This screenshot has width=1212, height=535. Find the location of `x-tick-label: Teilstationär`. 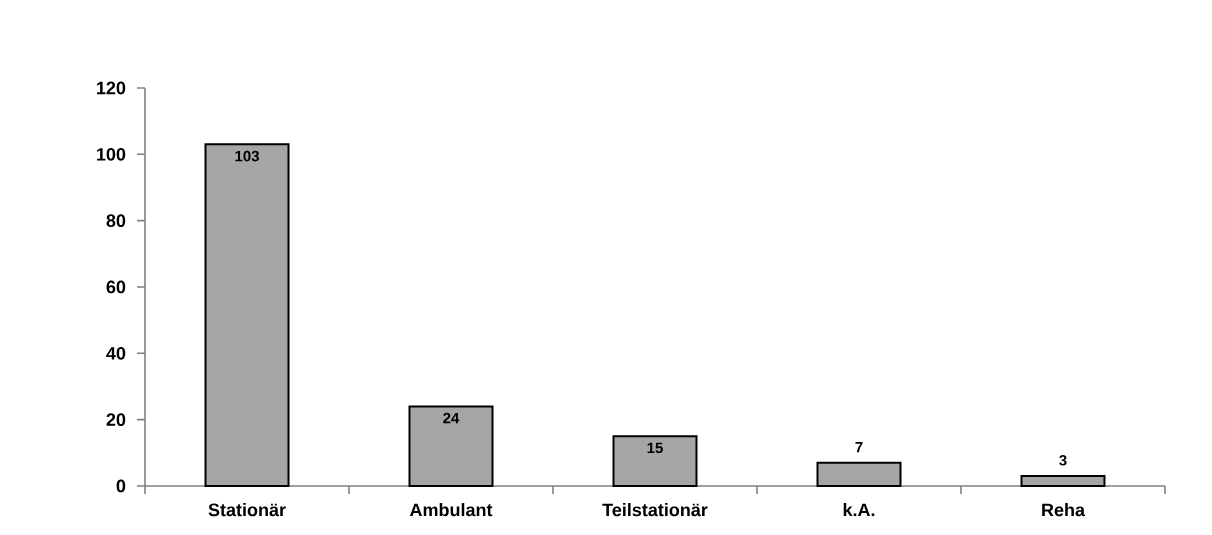

x-tick-label: Teilstationär is located at coordinates (655, 510).